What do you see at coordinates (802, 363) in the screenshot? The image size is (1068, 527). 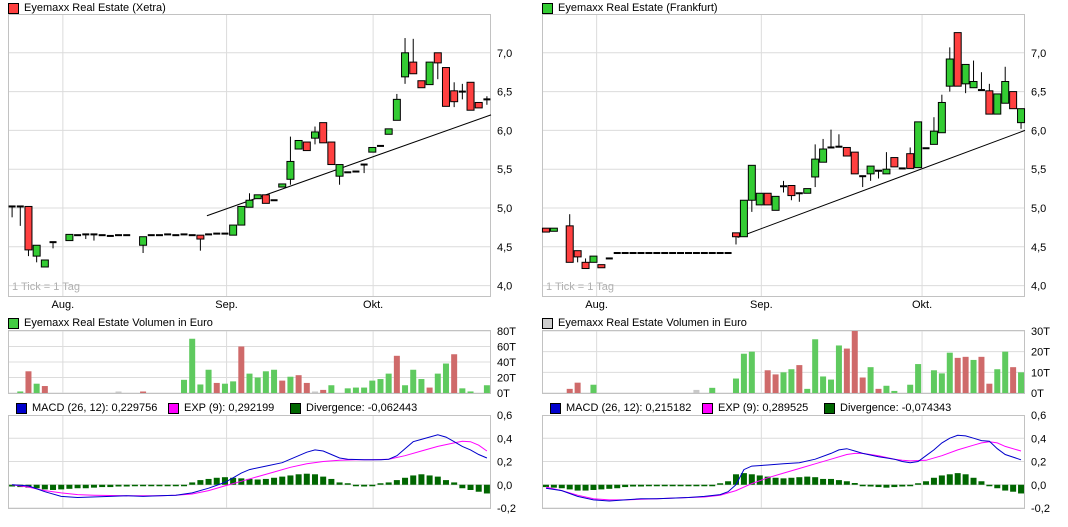 I see `volume-chart: 30T 20T 10T 0T` at bounding box center [802, 363].